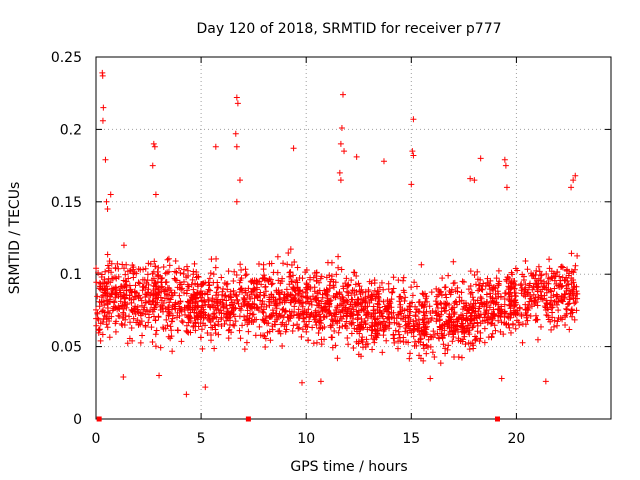 The width and height of the screenshot is (640, 480). Describe the element at coordinates (15, 238) in the screenshot. I see `y-axis-label: SRMTID / TECUs` at that location.